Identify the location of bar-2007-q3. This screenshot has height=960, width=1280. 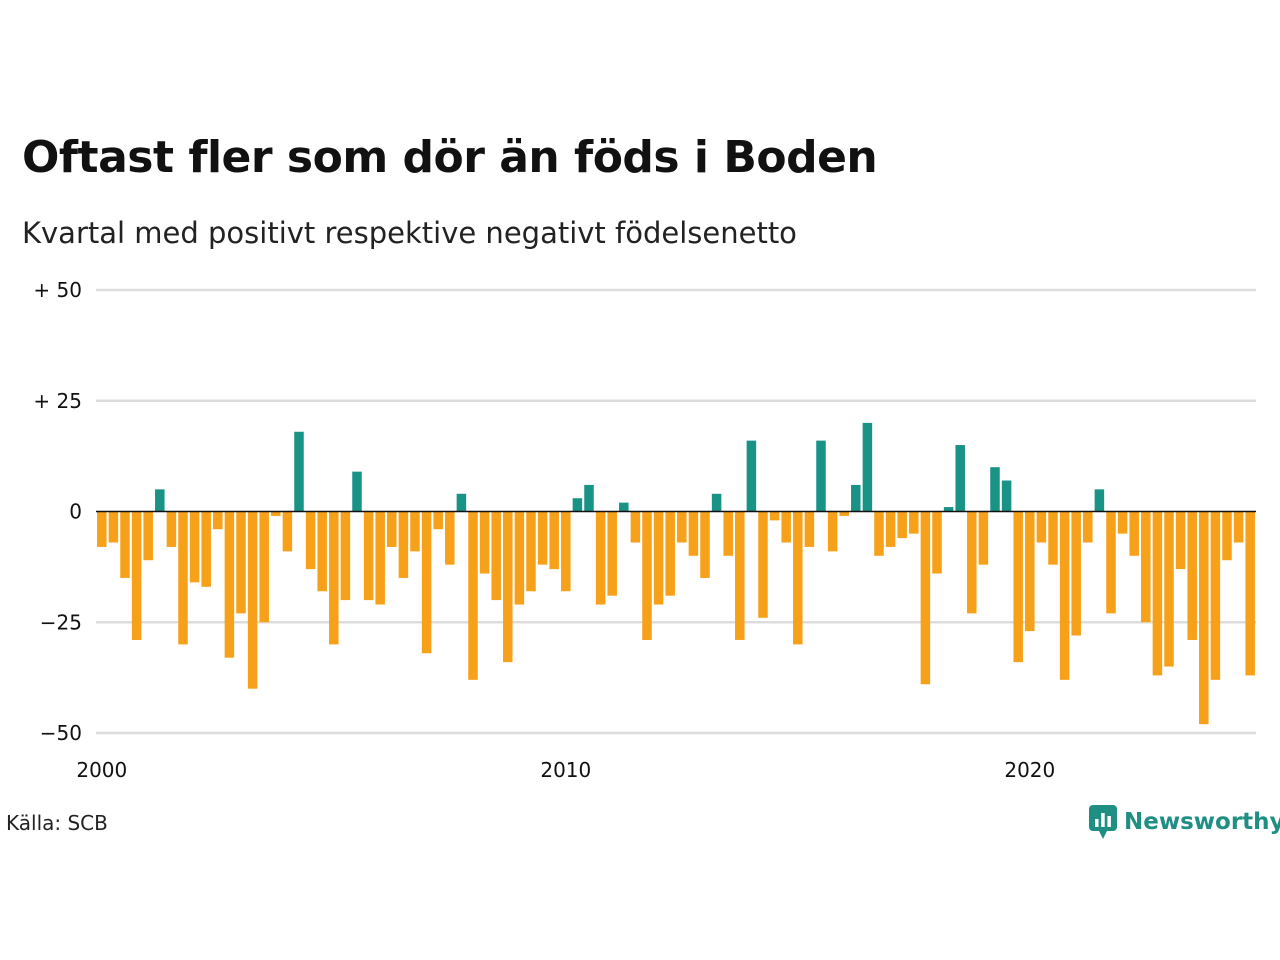
(450, 538).